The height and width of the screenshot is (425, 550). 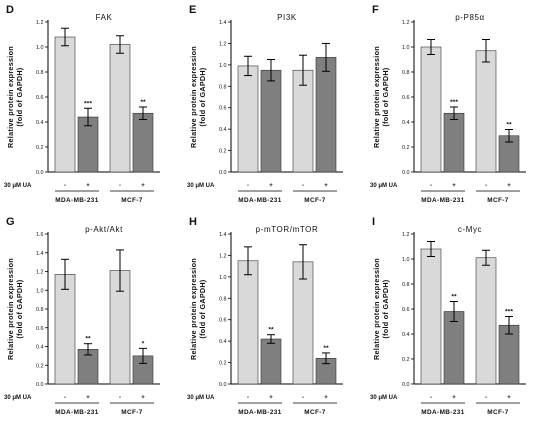 What do you see at coordinates (10, 222) in the screenshot?
I see `panel-letter: G` at bounding box center [10, 222].